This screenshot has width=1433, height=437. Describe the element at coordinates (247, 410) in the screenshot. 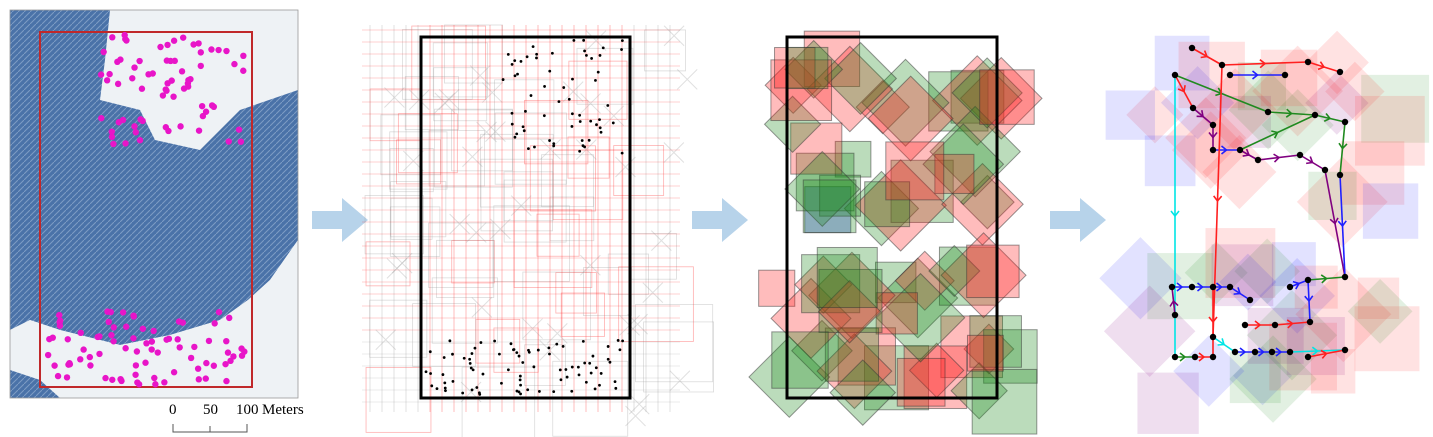

I see `scale-tick-100: 100` at that location.